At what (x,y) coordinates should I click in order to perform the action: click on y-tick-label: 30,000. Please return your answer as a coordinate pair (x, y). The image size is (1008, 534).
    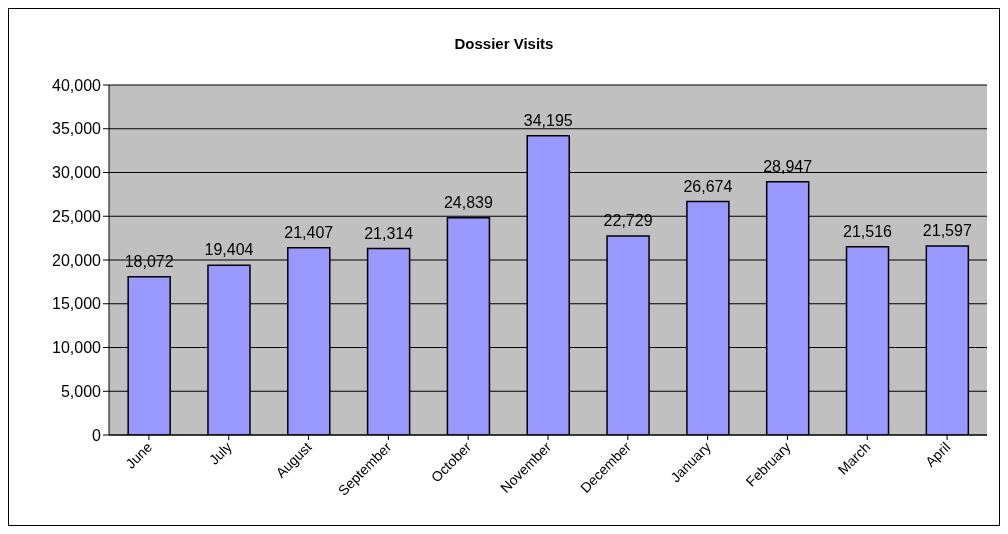
    Looking at the image, I should click on (77, 173).